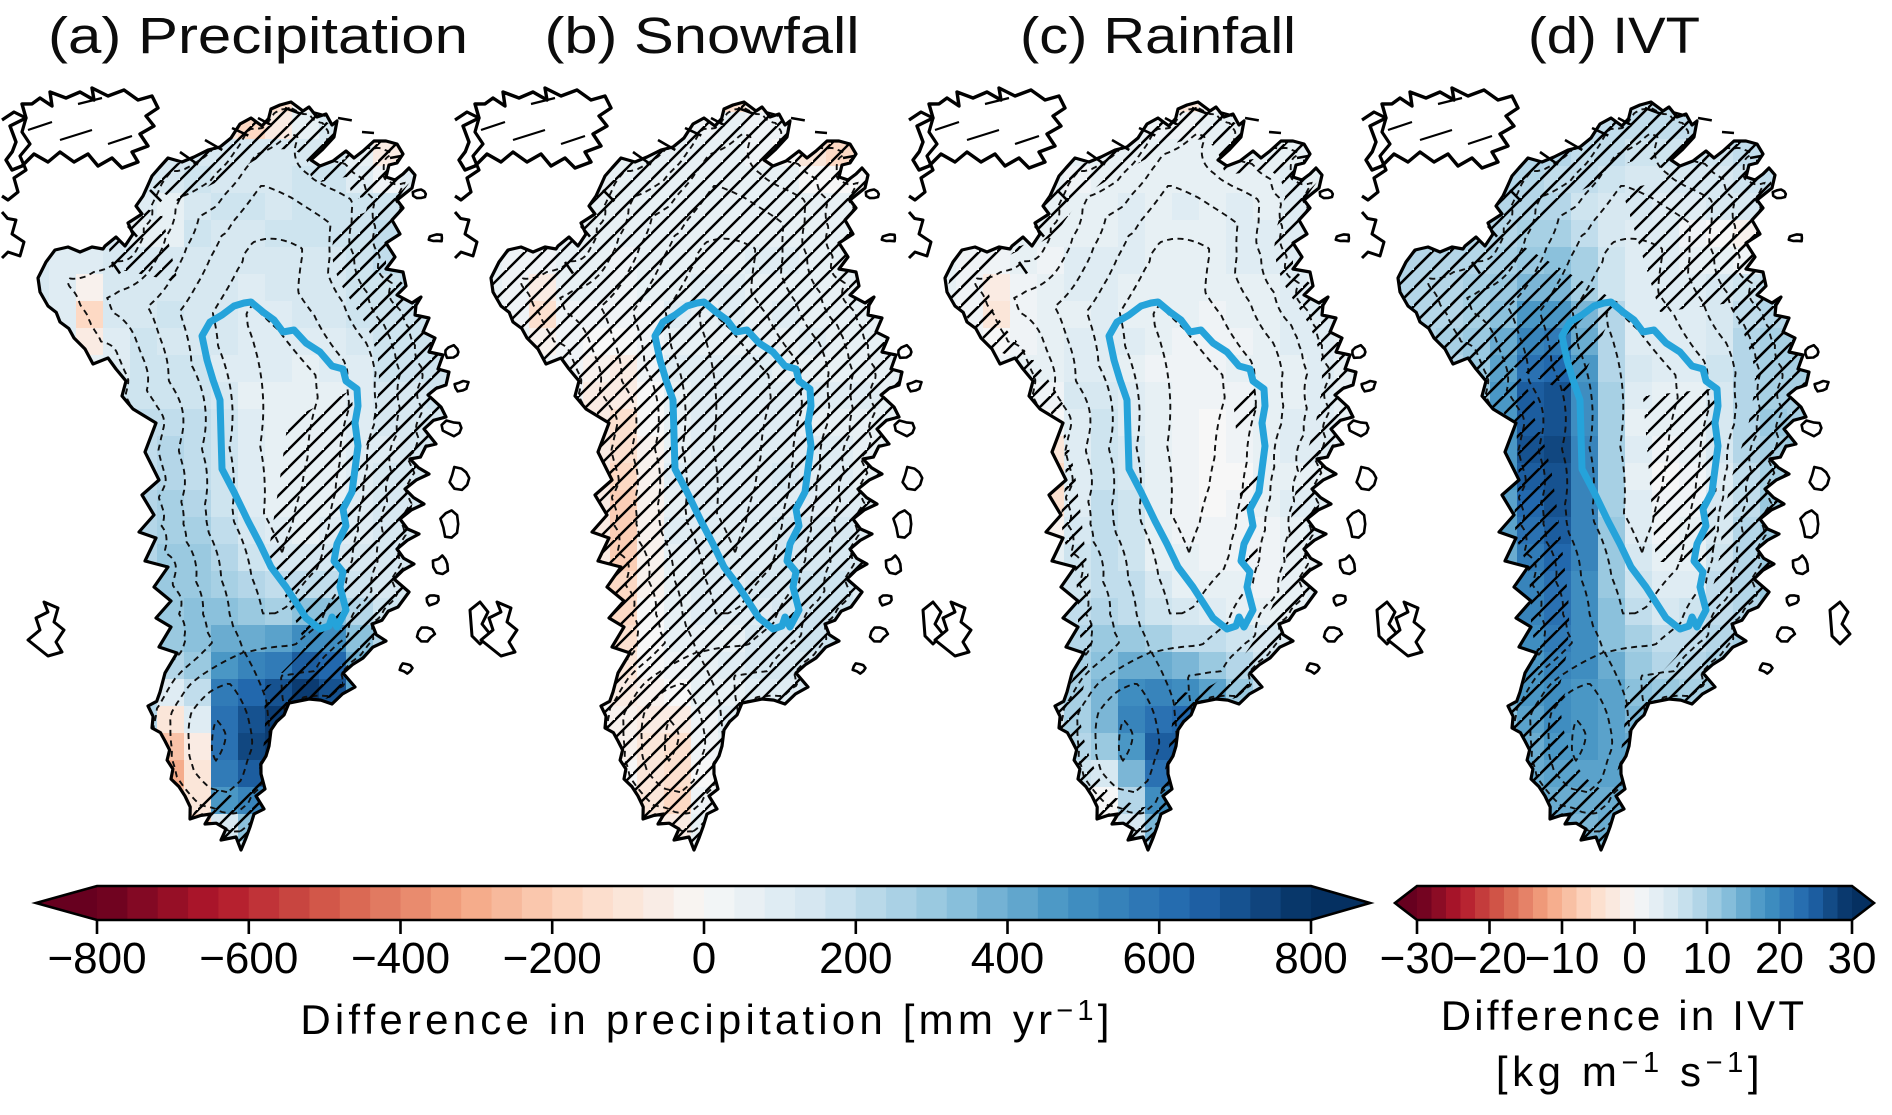 Image resolution: width=1892 pixels, height=1115 pixels. Describe the element at coordinates (855, 958) in the screenshot. I see `svg-text: 200` at that location.